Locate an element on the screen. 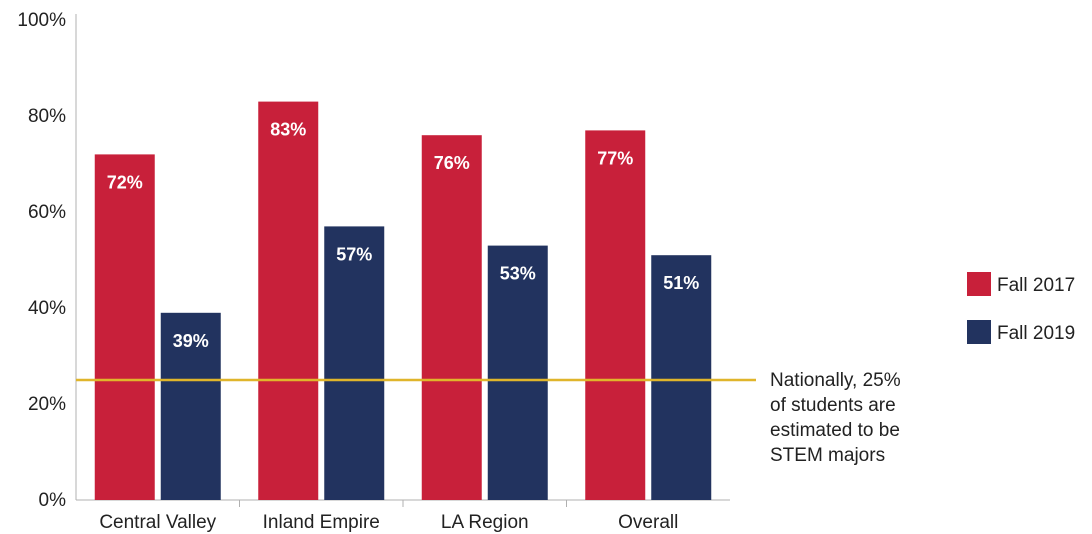 The height and width of the screenshot is (534, 1092). bar-value-label: 57% is located at coordinates (354, 254).